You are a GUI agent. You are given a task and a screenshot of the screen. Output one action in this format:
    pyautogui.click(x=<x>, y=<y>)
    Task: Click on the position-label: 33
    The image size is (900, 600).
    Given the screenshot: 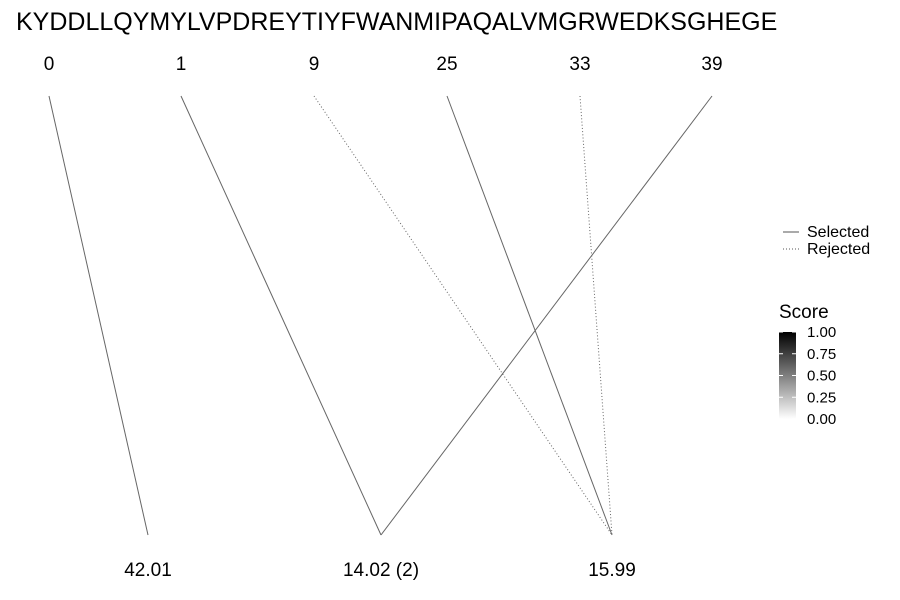 What is the action you would take?
    pyautogui.click(x=579, y=64)
    